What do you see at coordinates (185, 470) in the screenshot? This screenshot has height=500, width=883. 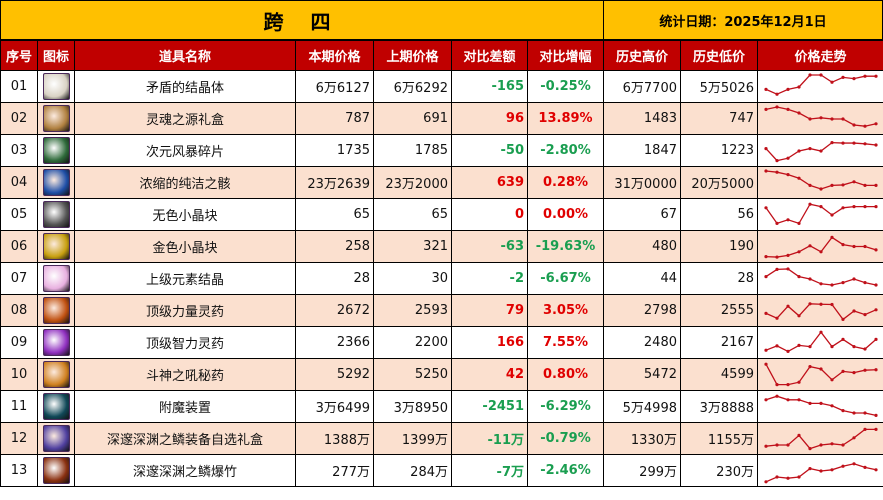 I see `item-name: 深邃深渊之鳞爆竹` at bounding box center [185, 470].